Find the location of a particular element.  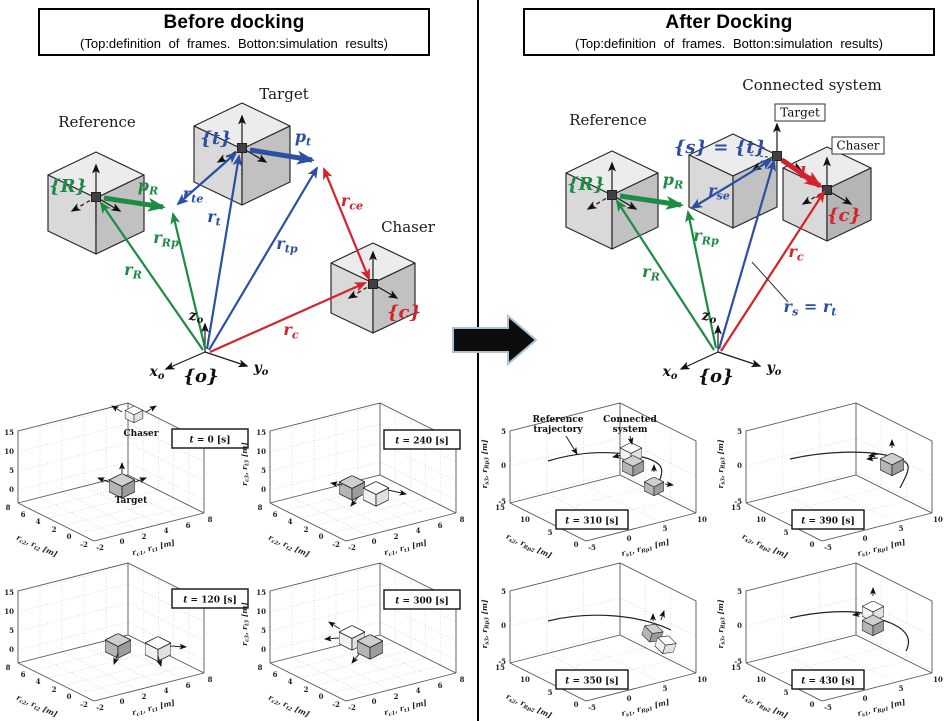

ref-traj-annotation-line2: trajectory is located at coordinates (558, 430).